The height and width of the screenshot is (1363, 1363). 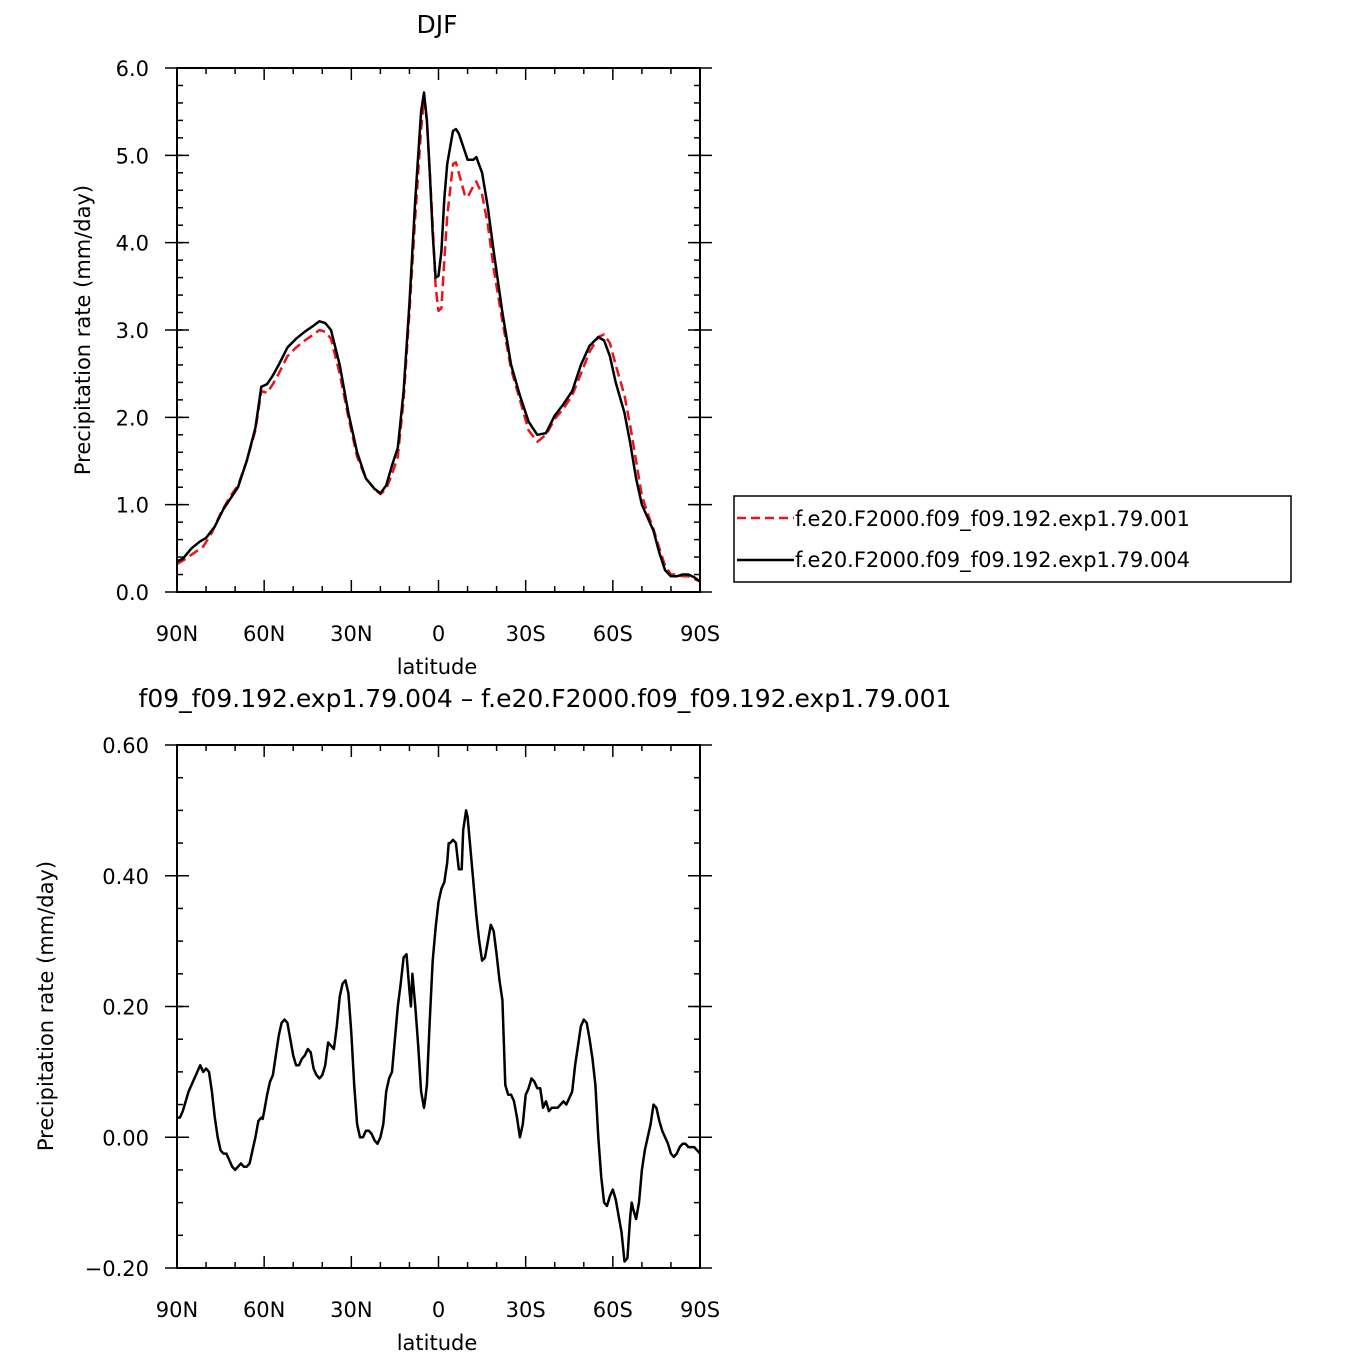 I want to click on y-tick-label: 1.0, so click(x=132, y=506).